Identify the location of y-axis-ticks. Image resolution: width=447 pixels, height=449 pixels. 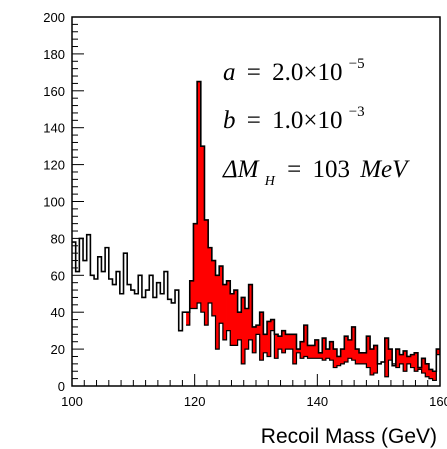
(78, 201).